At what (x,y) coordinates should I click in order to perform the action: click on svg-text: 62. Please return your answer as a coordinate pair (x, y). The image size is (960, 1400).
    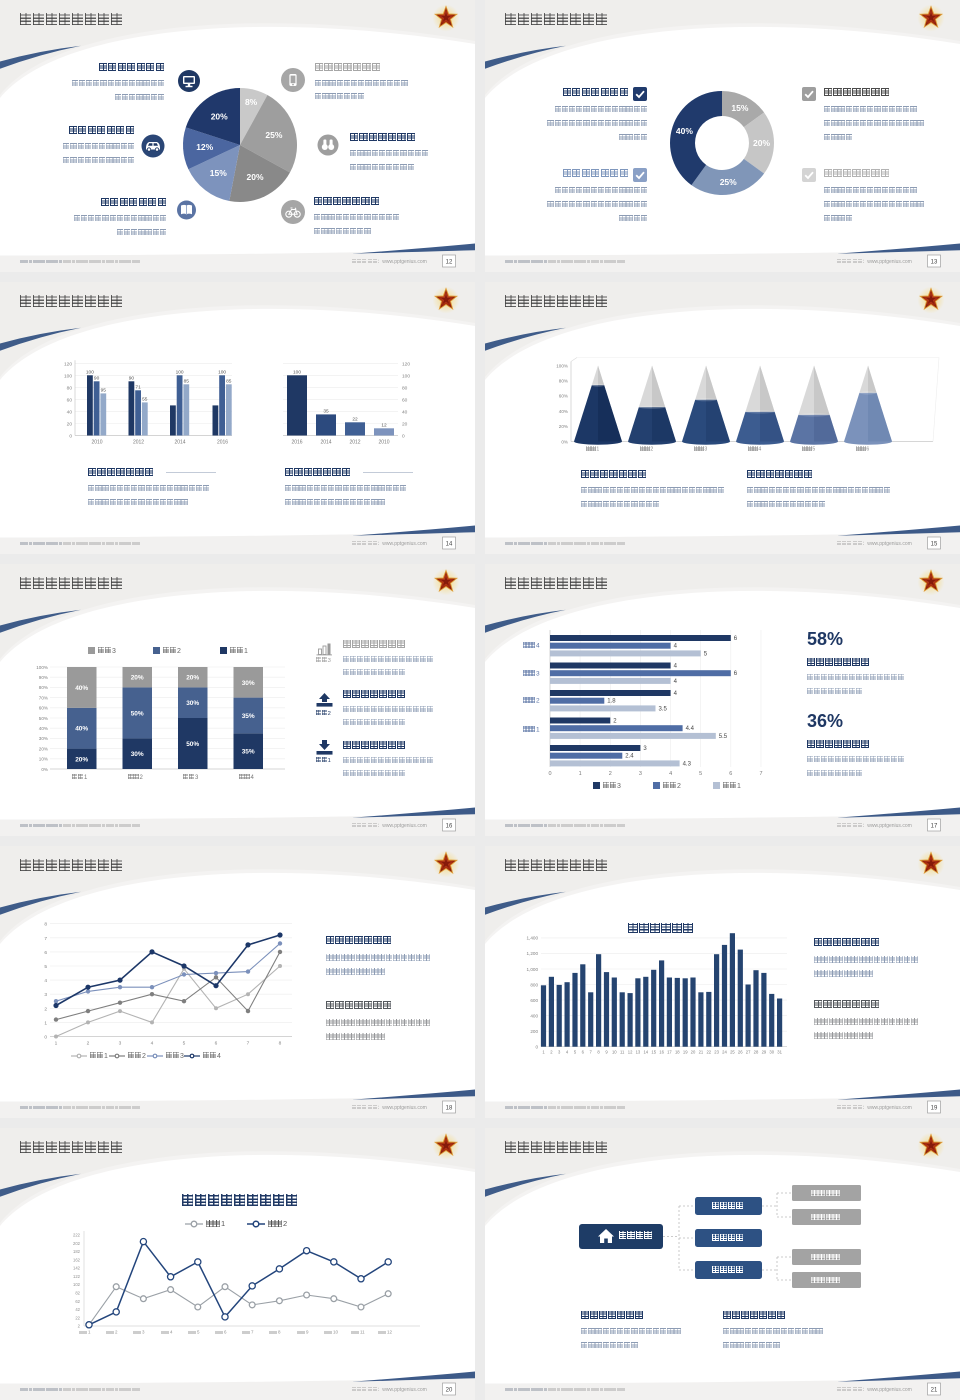
    Looking at the image, I should click on (77, 1301).